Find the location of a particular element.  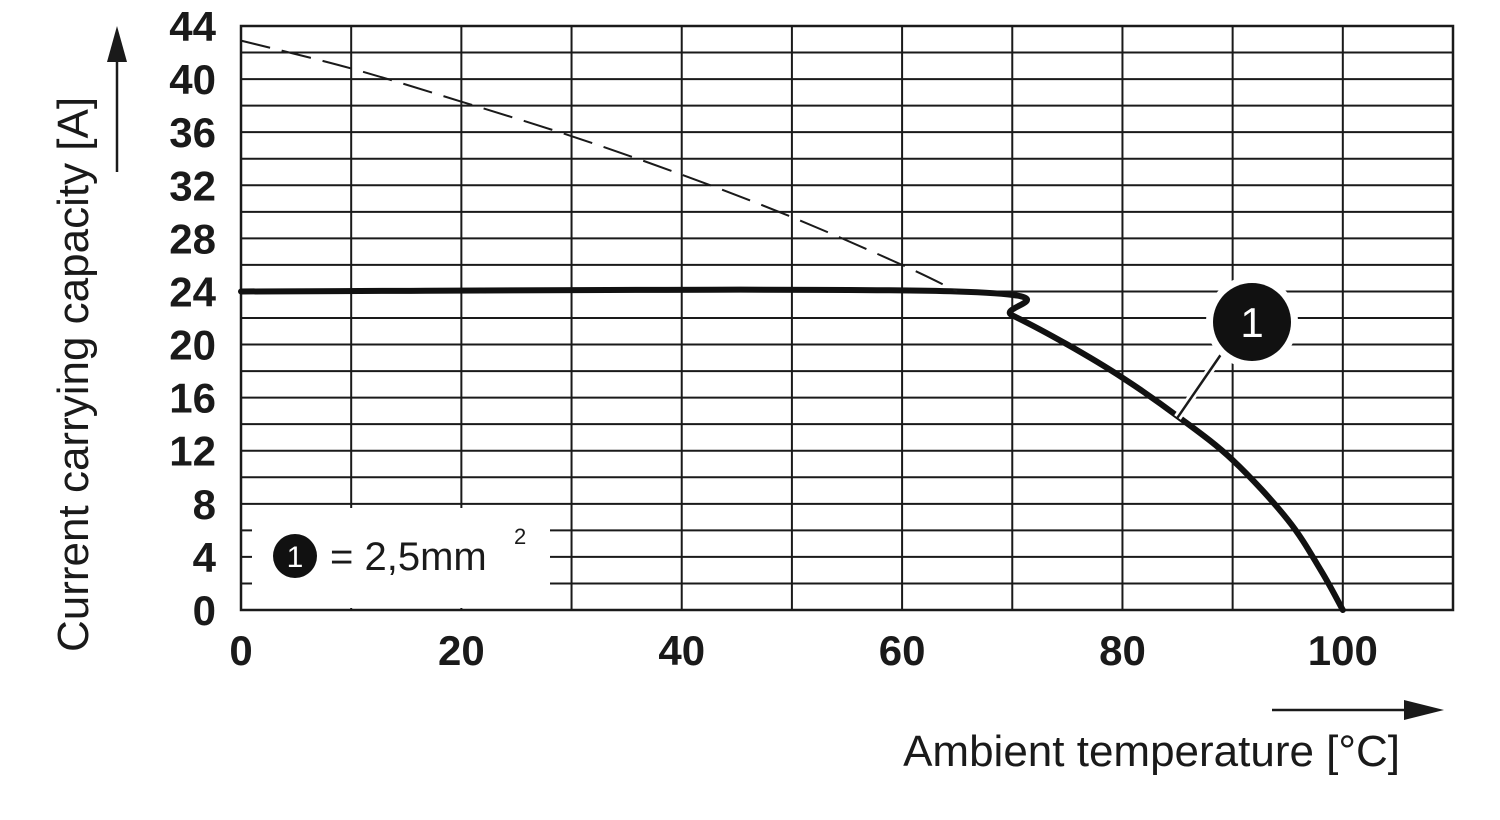

x-tick-label: 0 is located at coordinates (240, 650).